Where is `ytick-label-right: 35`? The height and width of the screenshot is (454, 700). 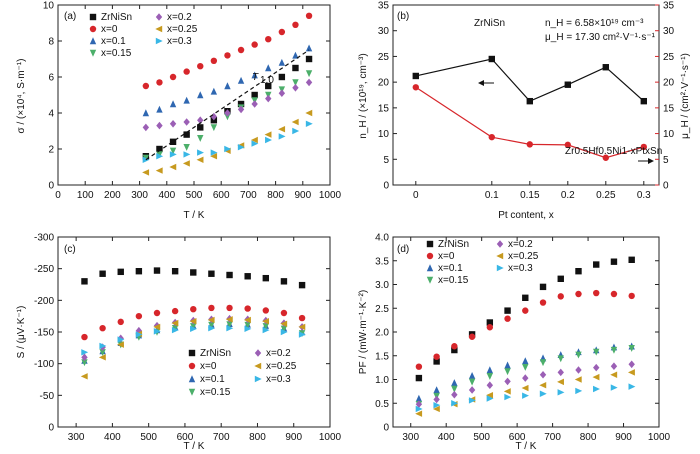
ytick-label-right: 35 is located at coordinates (669, 6).